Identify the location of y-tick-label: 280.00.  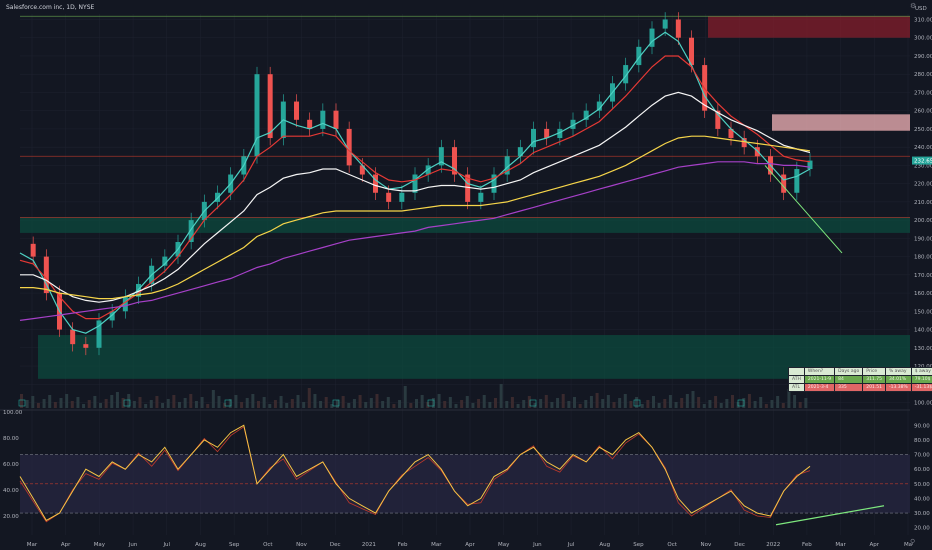
(923, 75).